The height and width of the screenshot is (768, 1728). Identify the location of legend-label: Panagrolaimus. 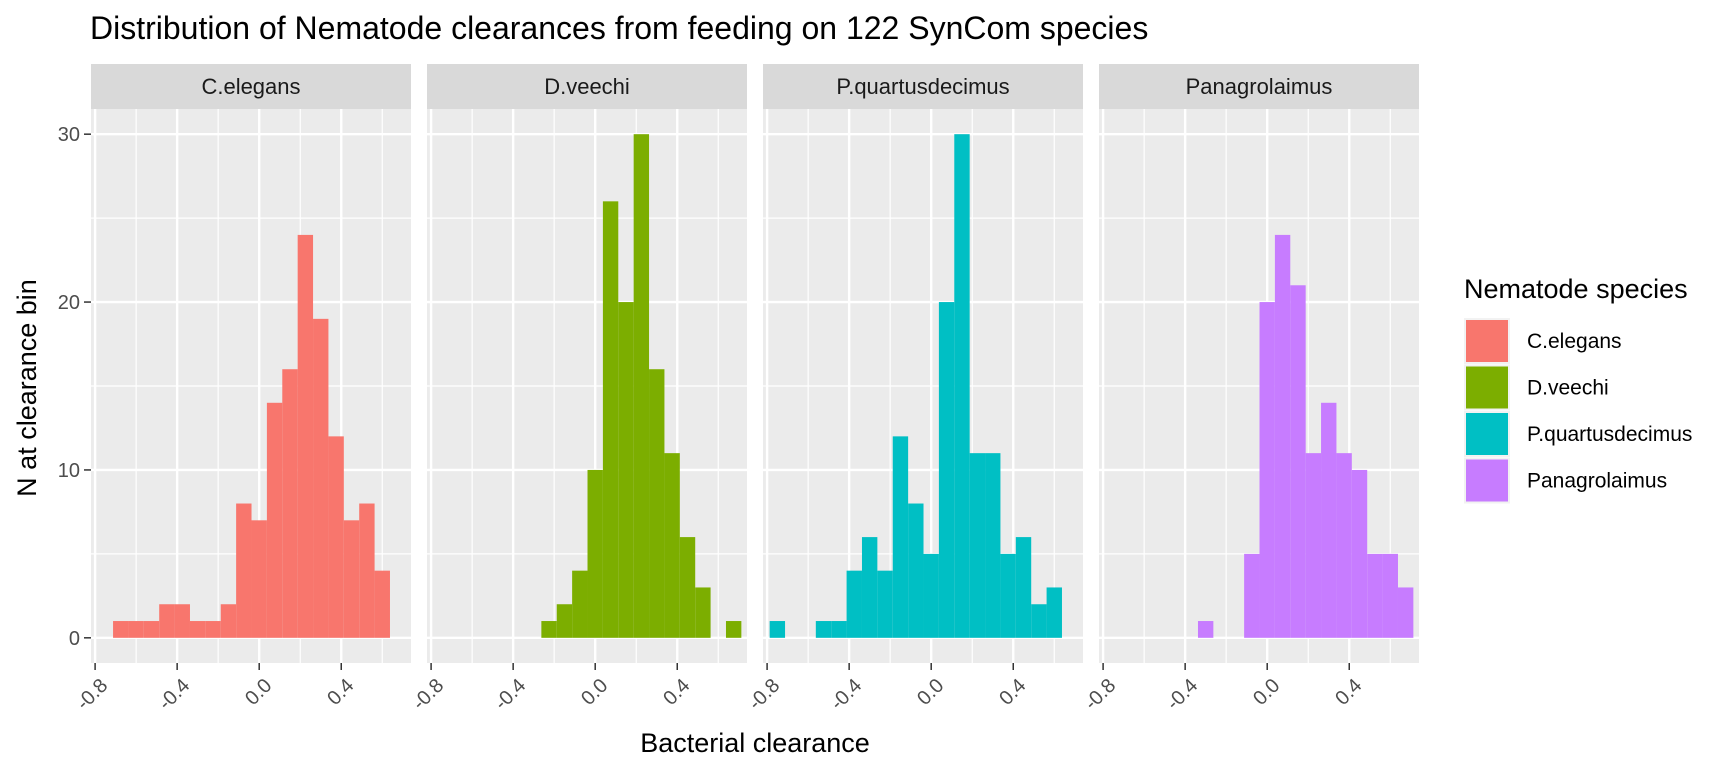
(1597, 481).